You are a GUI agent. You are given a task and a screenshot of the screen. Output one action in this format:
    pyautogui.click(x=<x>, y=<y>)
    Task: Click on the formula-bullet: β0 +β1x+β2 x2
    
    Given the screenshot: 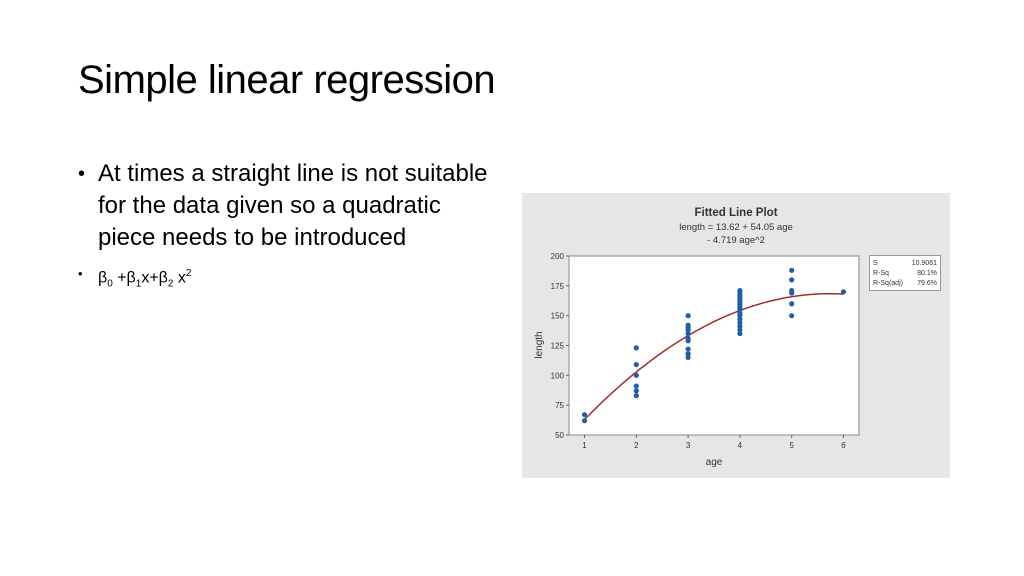 What is the action you would take?
    pyautogui.click(x=288, y=279)
    